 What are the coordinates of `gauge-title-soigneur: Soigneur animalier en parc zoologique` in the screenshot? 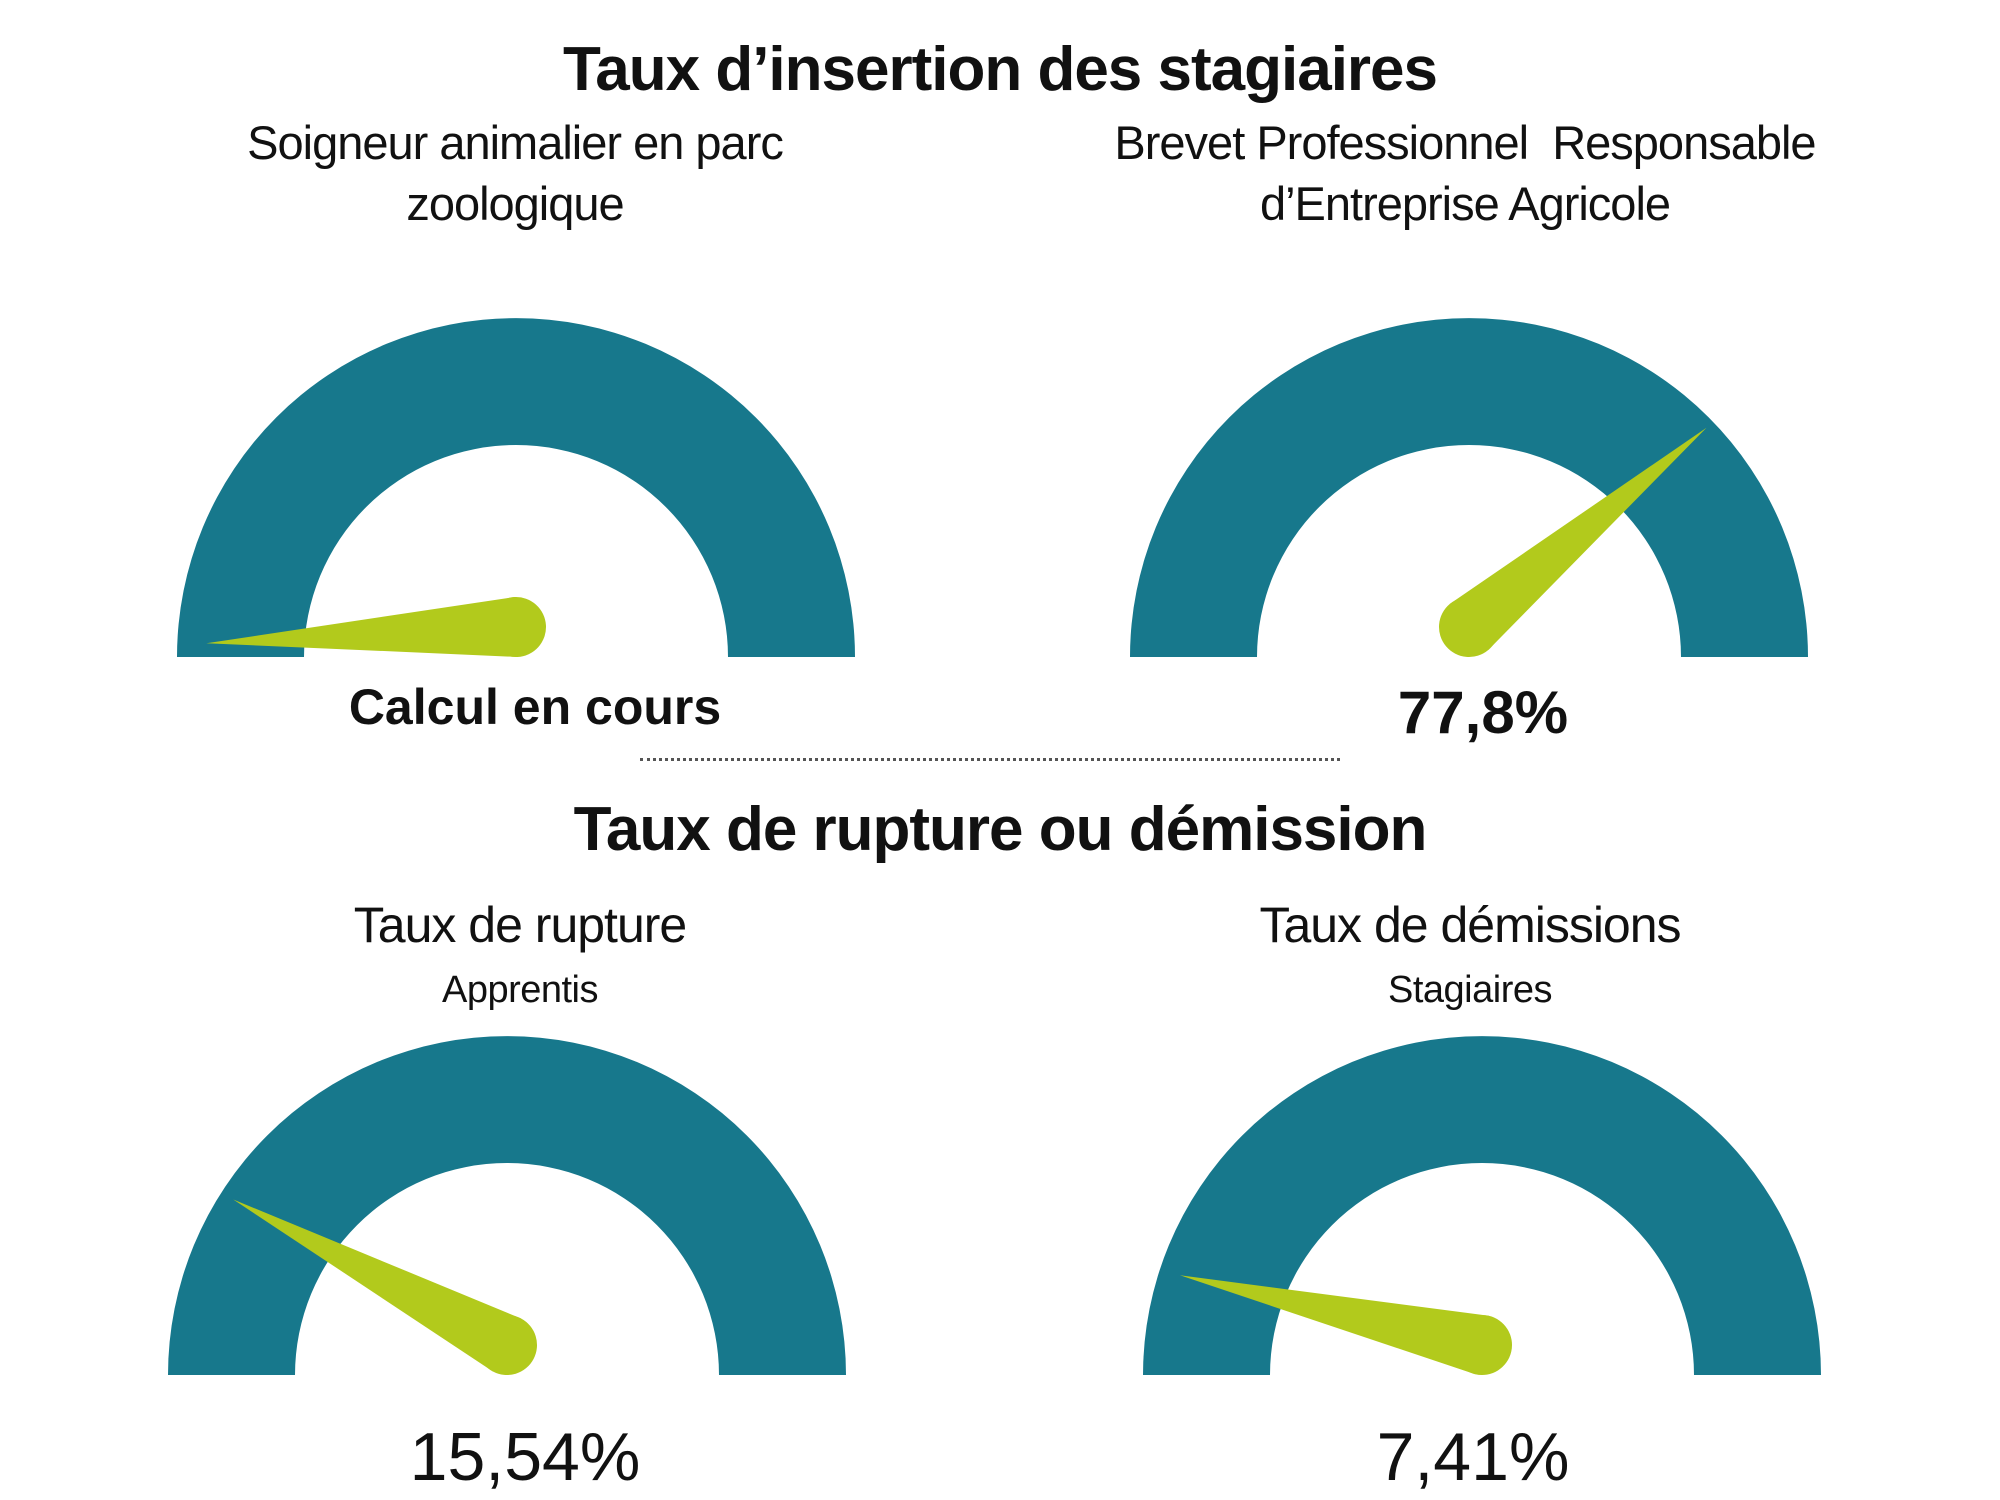 It's located at (515, 173).